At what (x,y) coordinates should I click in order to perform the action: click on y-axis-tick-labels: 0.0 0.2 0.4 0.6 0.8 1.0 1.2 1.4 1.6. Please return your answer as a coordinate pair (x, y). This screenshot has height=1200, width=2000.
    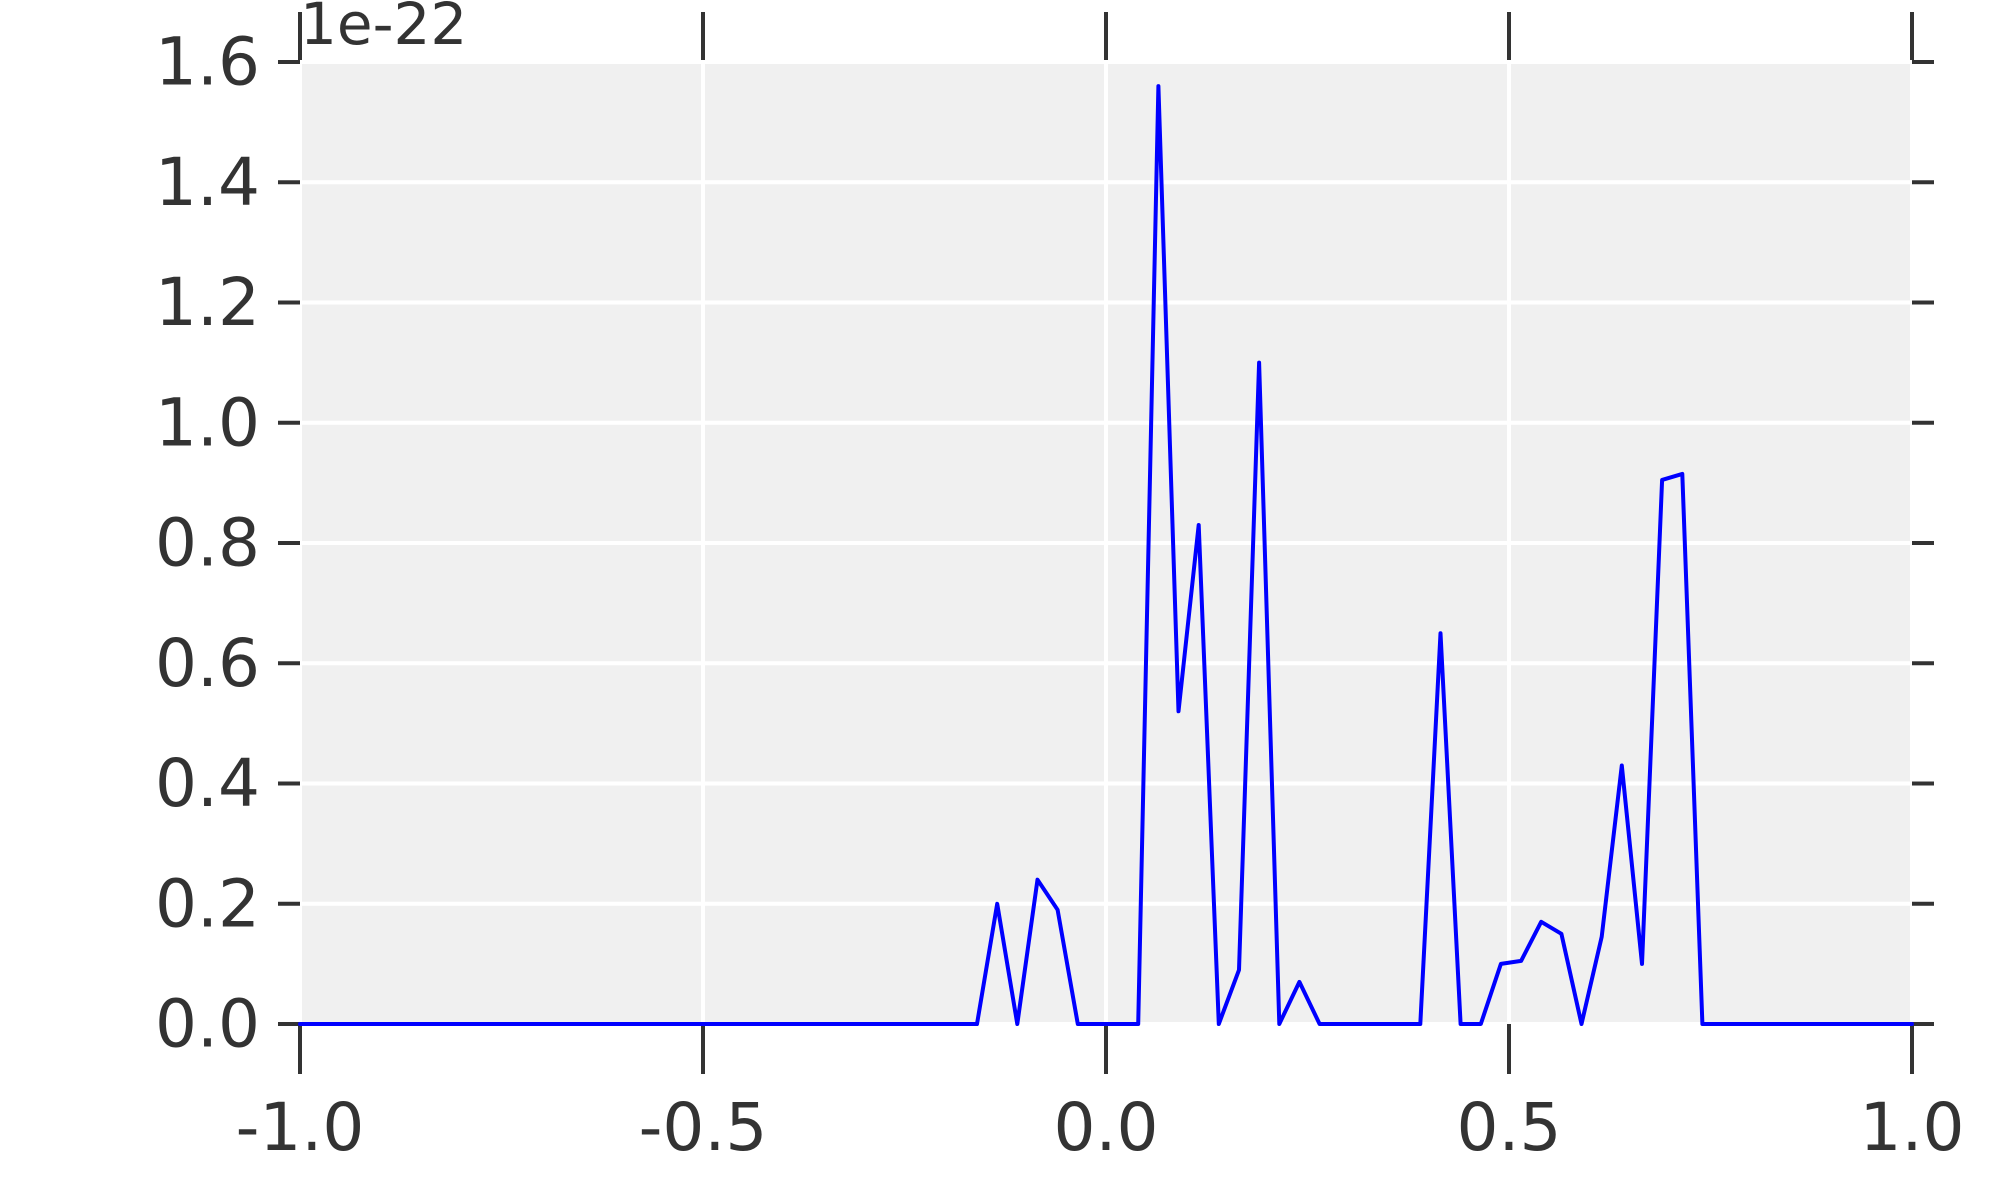
    Looking at the image, I should click on (207, 543).